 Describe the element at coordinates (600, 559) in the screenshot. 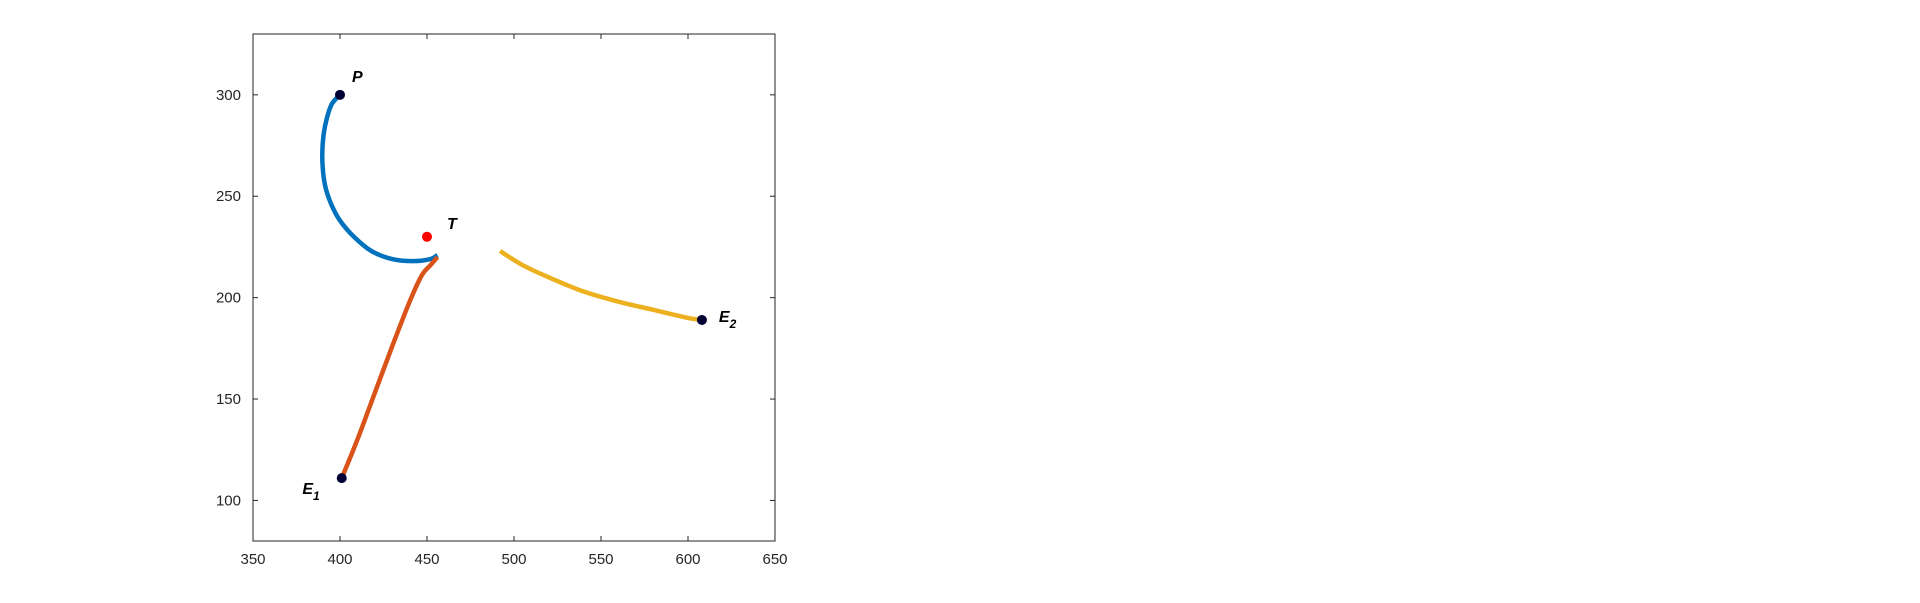

I see `x-tick-label: 550` at that location.